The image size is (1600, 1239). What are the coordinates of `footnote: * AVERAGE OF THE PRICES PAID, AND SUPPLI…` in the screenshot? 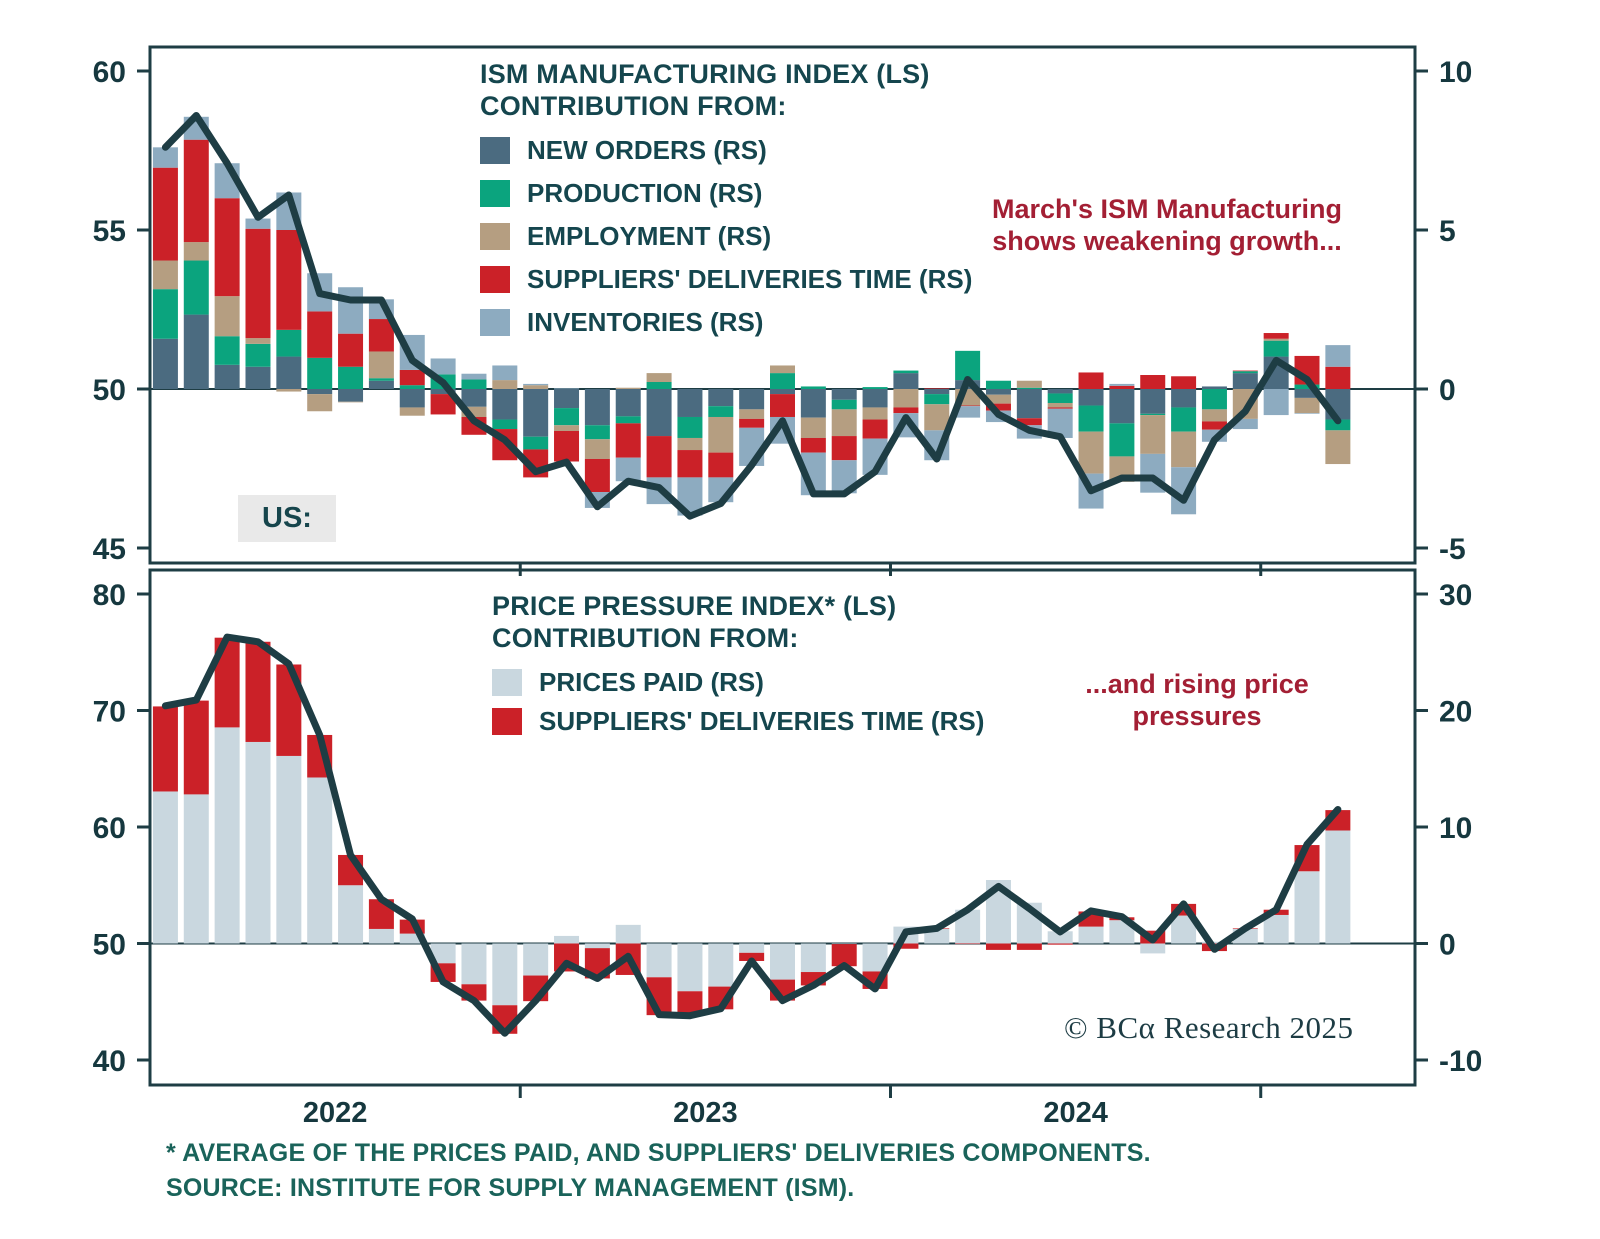 It's located at (658, 1171).